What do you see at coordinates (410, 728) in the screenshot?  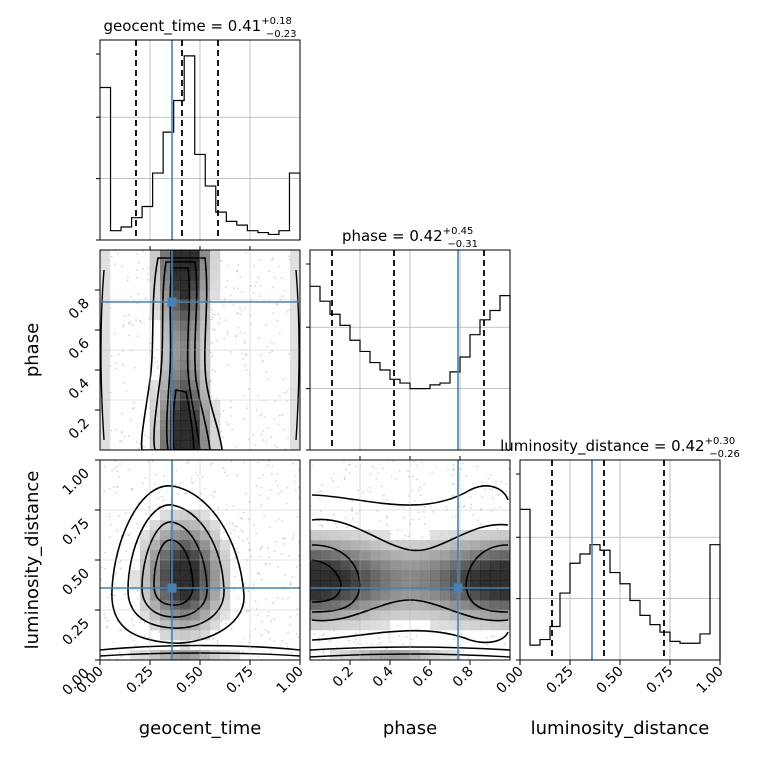 I see `x-axis-label-phase: phase` at bounding box center [410, 728].